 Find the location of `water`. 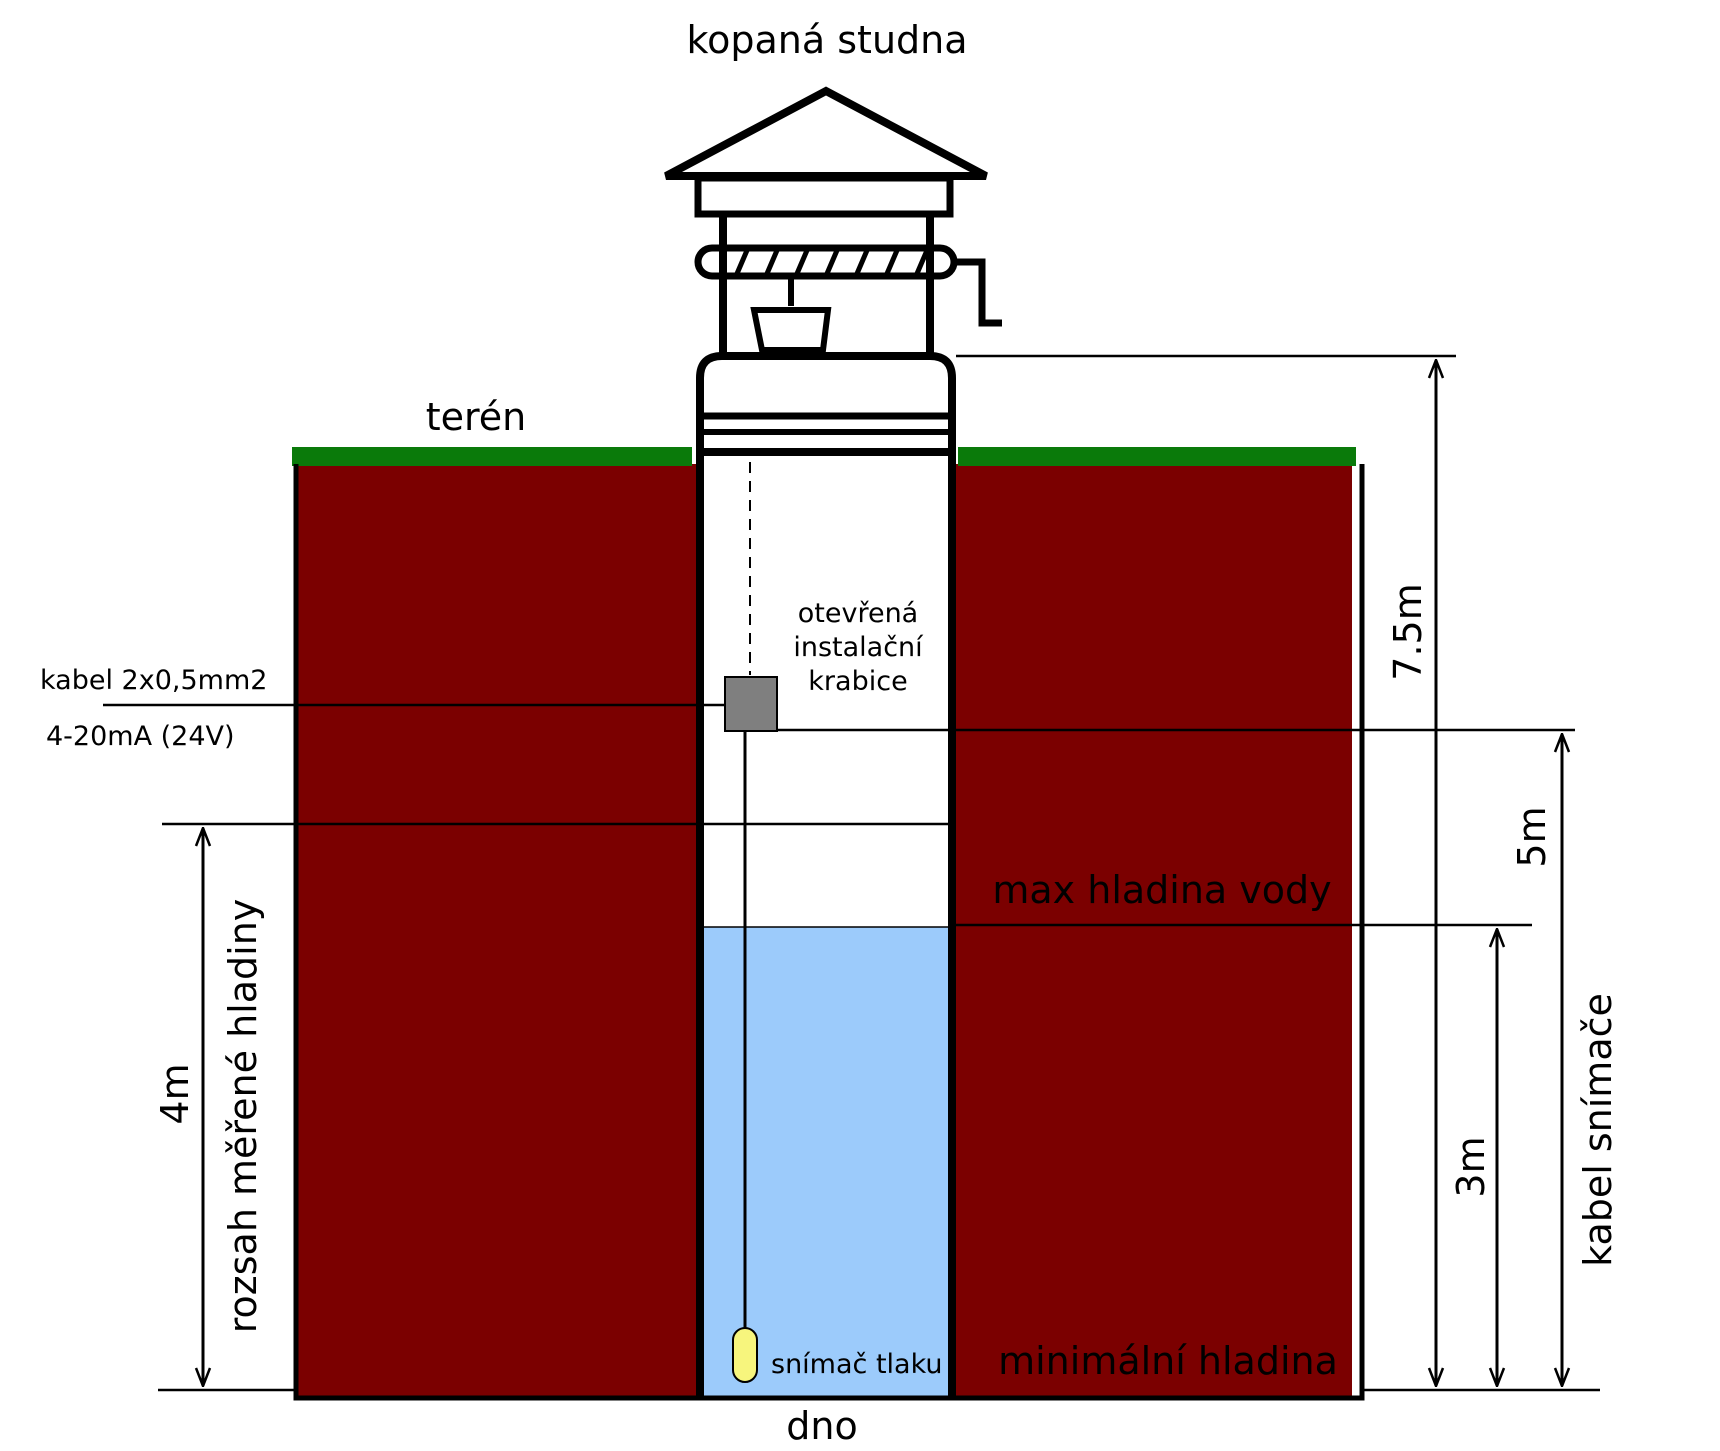

water is located at coordinates (826, 1161).